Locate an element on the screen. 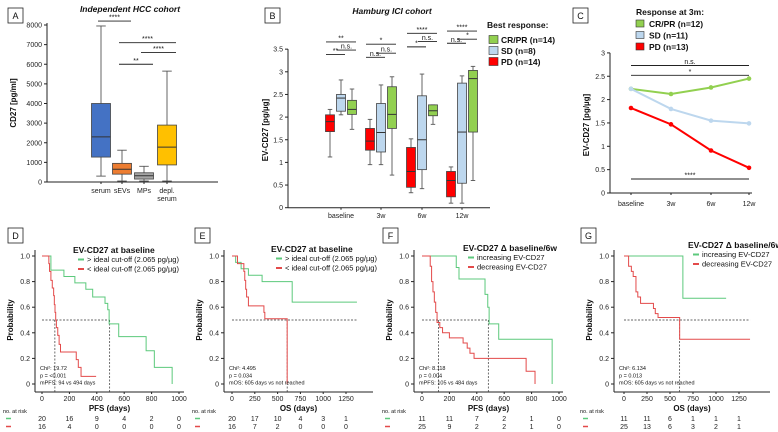 The width and height of the screenshot is (778, 432). significance-label: ** is located at coordinates (341, 38).